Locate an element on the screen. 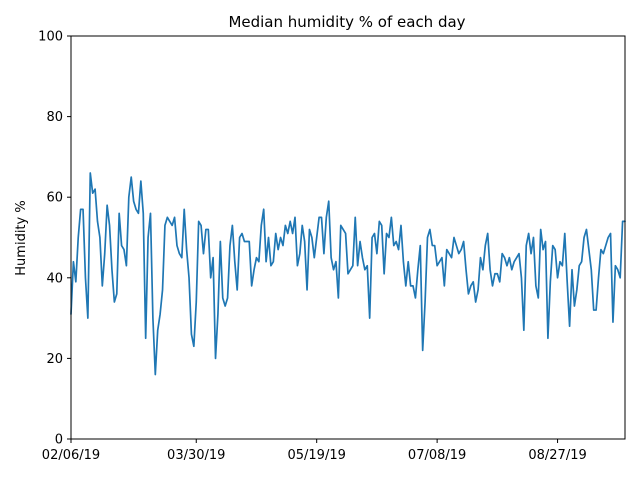  x-tick-label: 07/08/19 is located at coordinates (437, 455).